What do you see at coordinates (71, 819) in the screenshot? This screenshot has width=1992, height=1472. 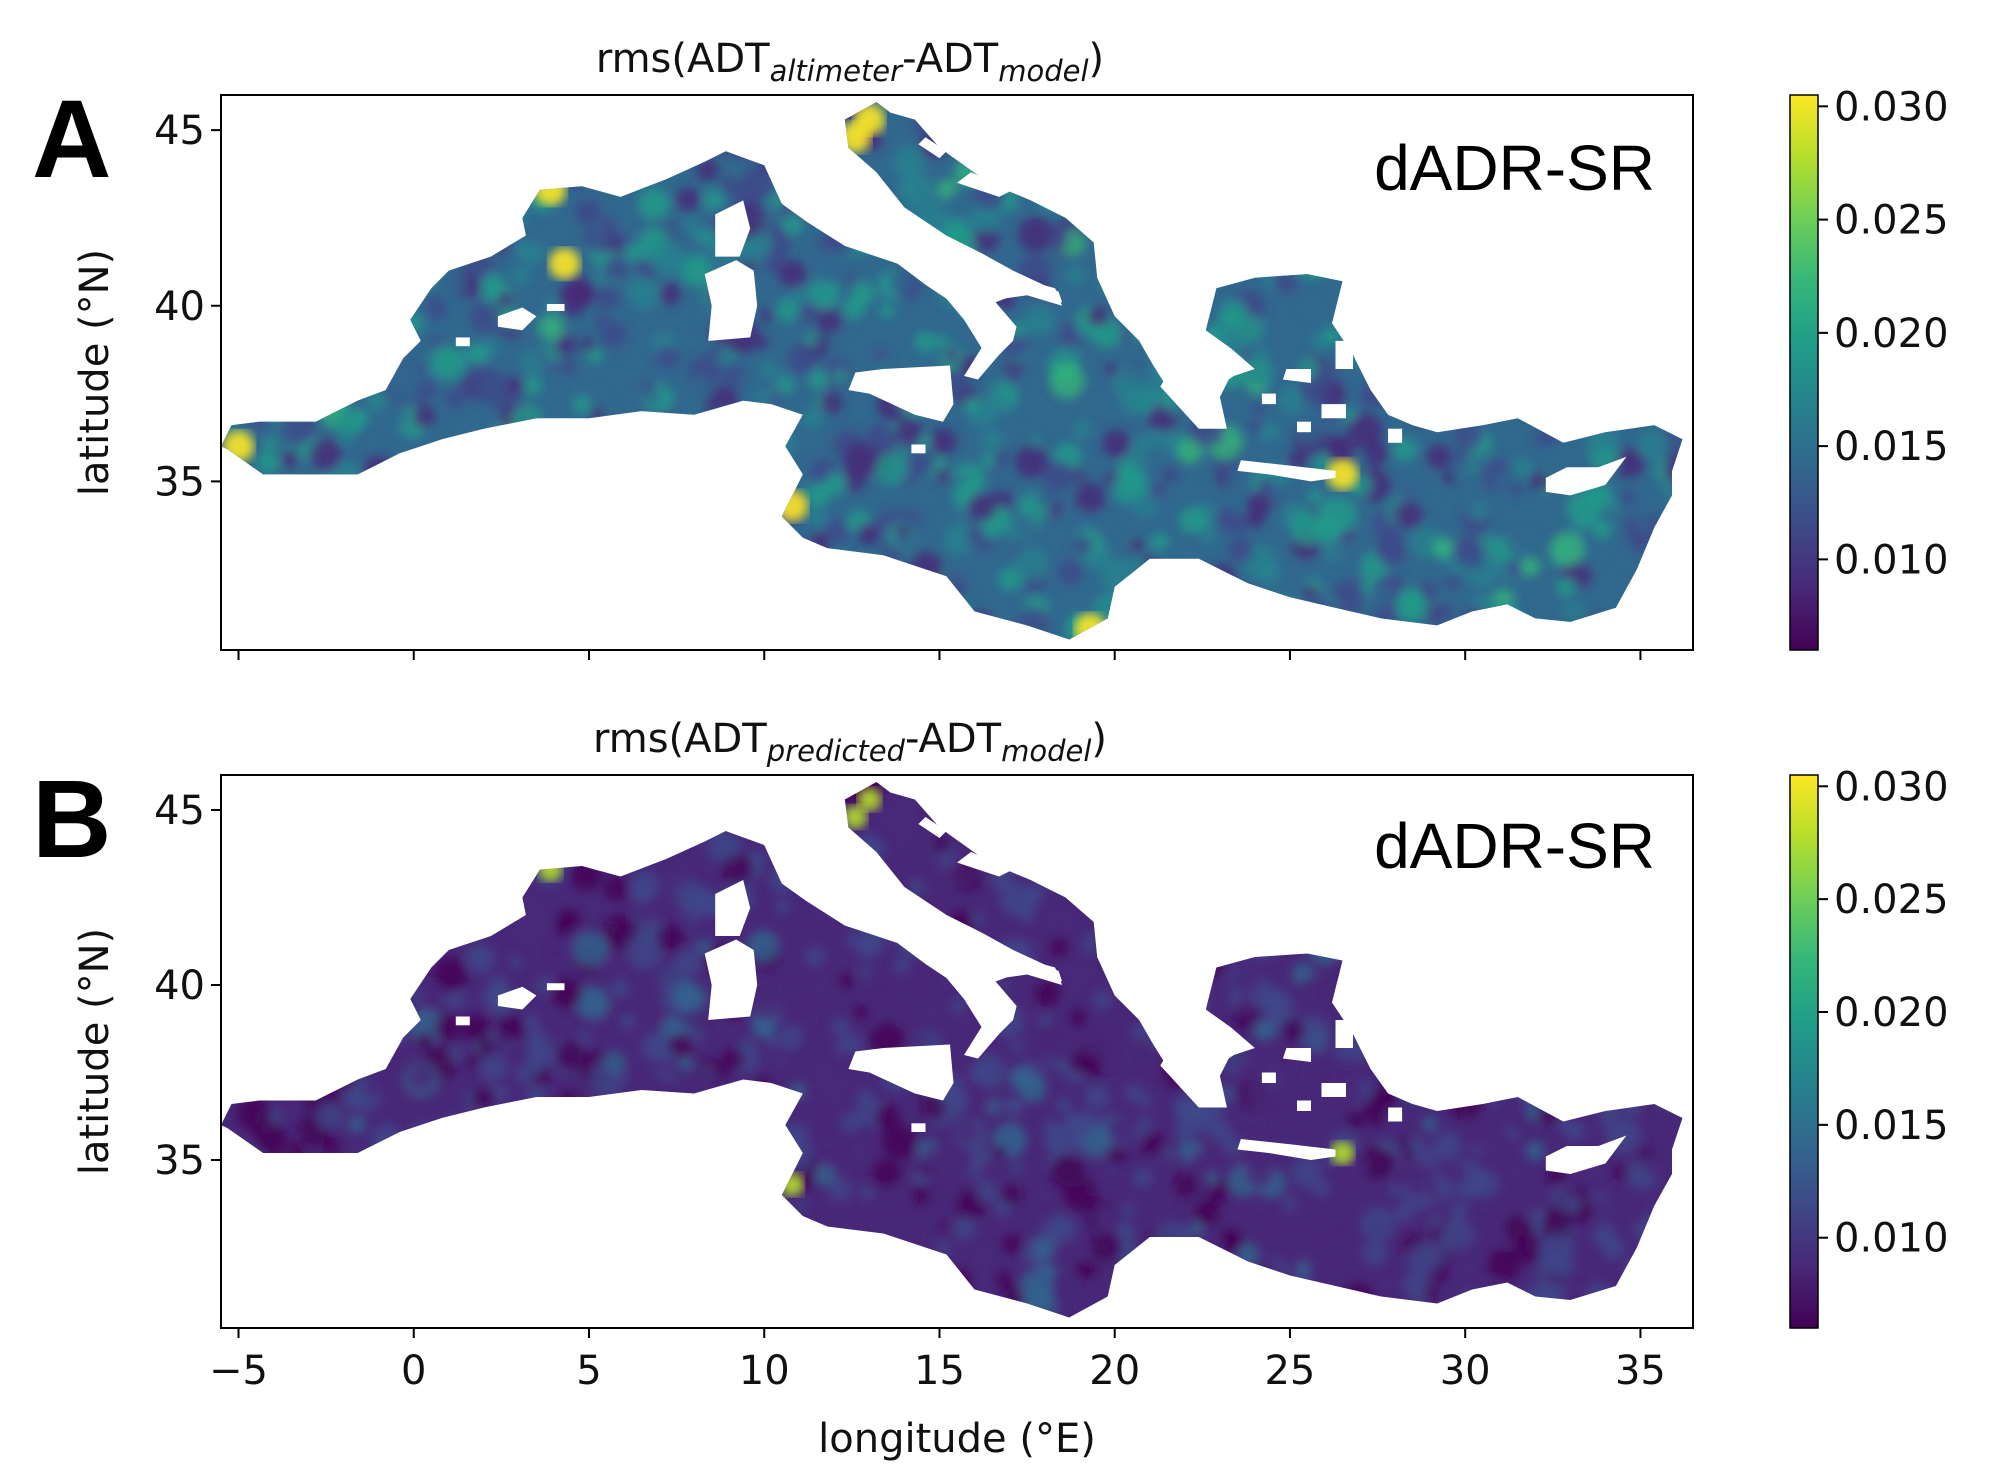 I see `panel-letter: B` at bounding box center [71, 819].